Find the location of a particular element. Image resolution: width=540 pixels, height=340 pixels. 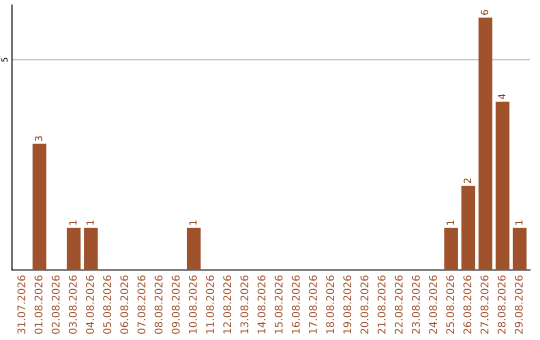

x-tick-label: 29.08.2026 is located at coordinates (518, 305).